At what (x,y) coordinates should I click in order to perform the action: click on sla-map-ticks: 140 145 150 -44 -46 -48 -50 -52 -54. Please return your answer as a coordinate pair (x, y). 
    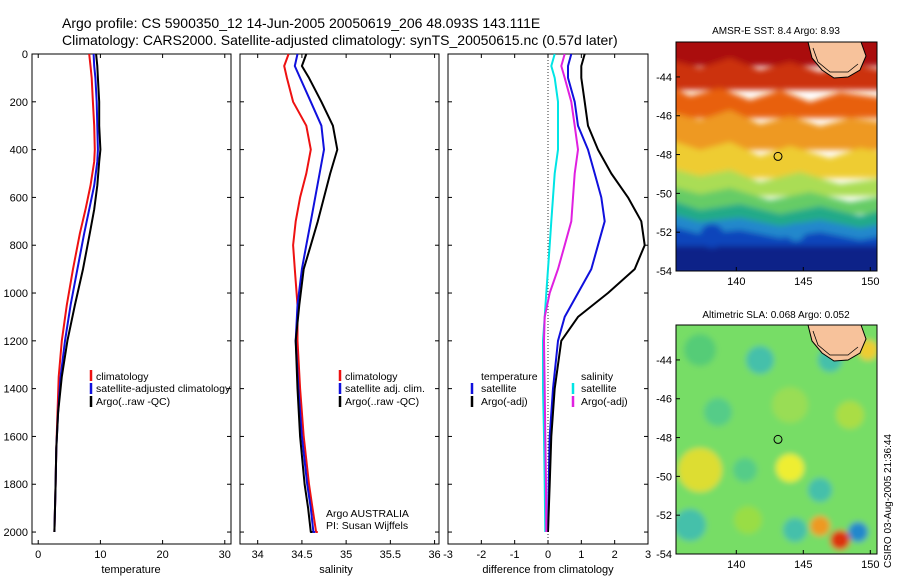
    Looking at the image, I should click on (767, 463).